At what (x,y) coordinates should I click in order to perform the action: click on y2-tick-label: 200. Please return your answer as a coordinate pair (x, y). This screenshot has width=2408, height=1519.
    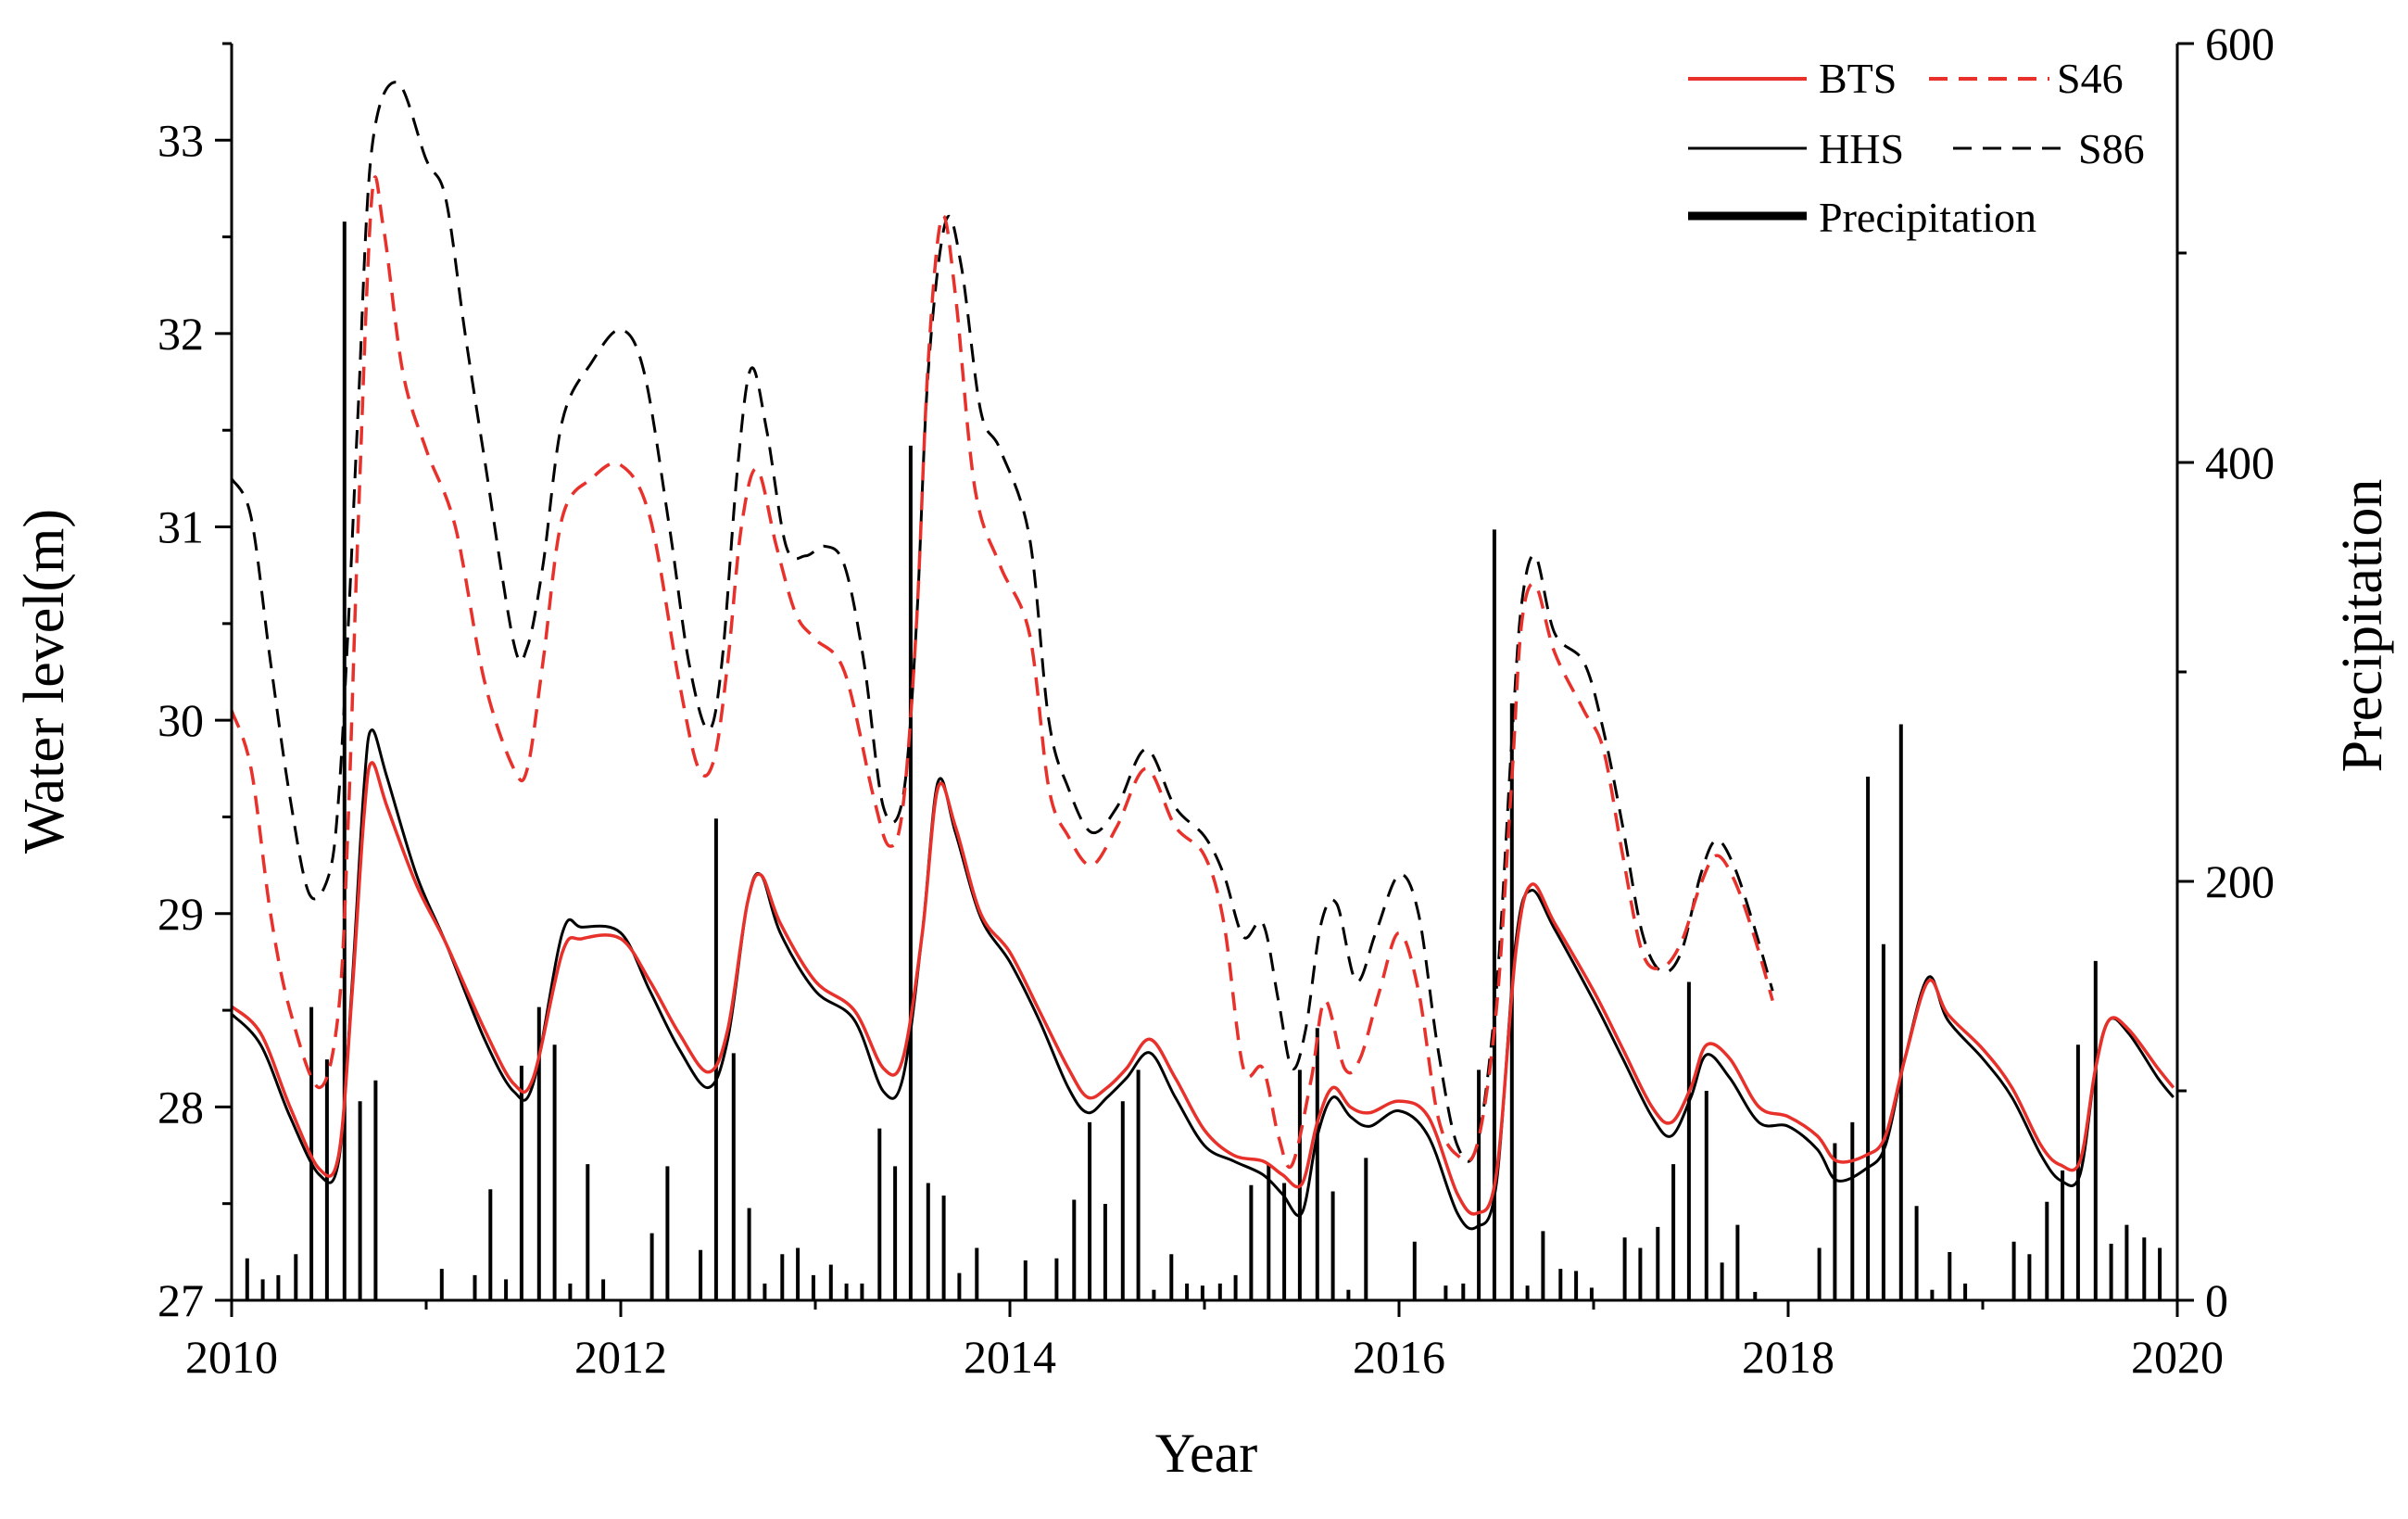
    Looking at the image, I should click on (2240, 881).